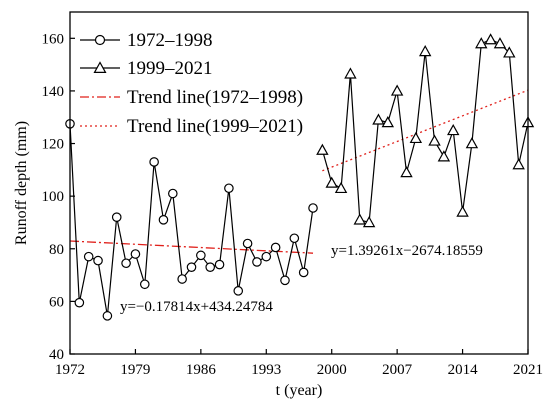 This screenshot has height=404, width=550. Describe the element at coordinates (21, 183) in the screenshot. I see `y-axis-title: Runoff depth (mm)` at that location.